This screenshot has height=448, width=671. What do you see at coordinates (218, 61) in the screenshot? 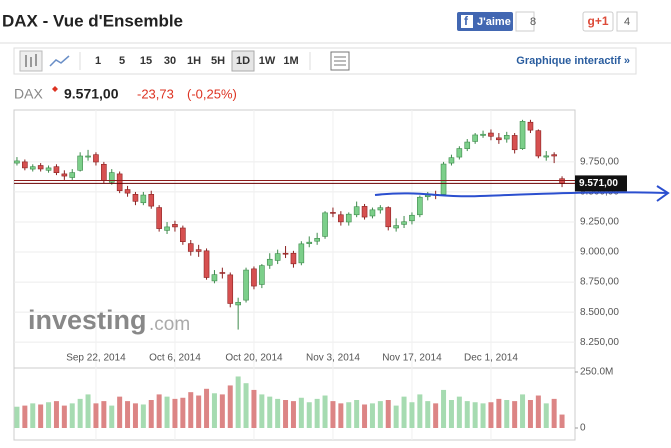
I see `interval-button: 5H` at bounding box center [218, 61].